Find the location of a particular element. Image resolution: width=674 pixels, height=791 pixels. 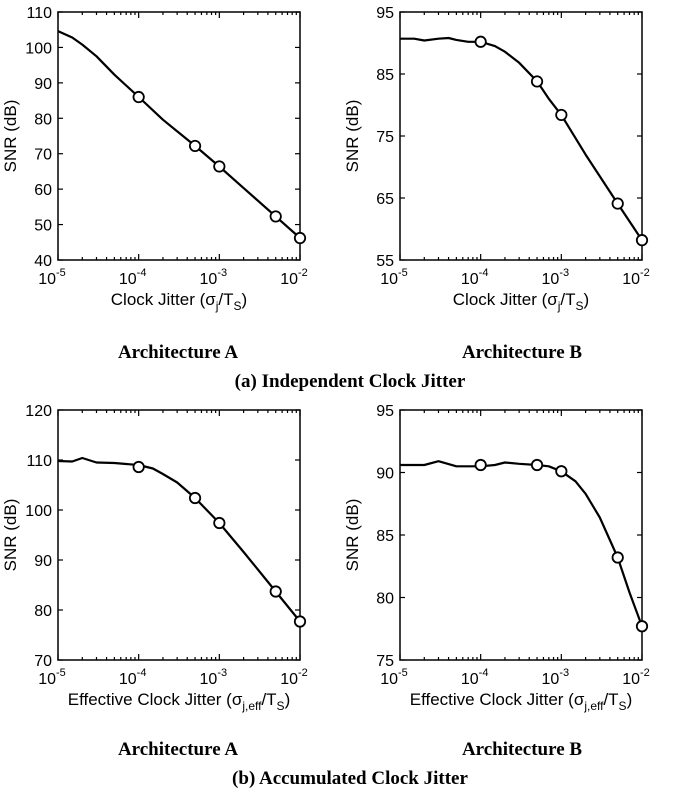

x-axis-label: Effective Clock Jitter (σj,eff/TS) is located at coordinates (179, 701).